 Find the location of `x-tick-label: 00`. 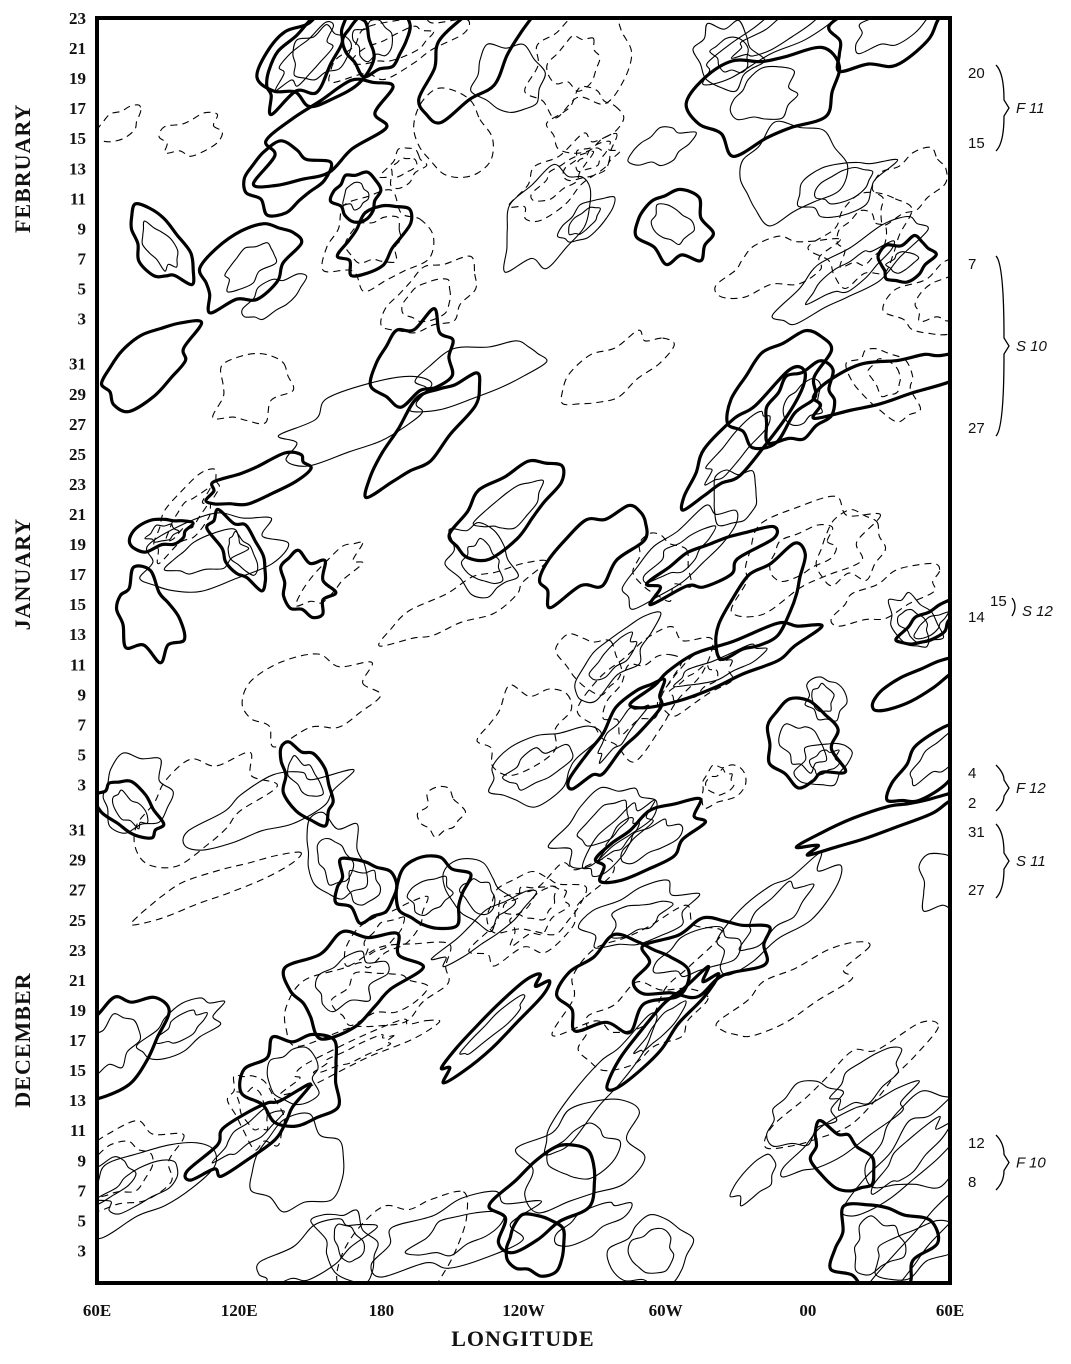

x-tick-label: 00 is located at coordinates (807, 1310).